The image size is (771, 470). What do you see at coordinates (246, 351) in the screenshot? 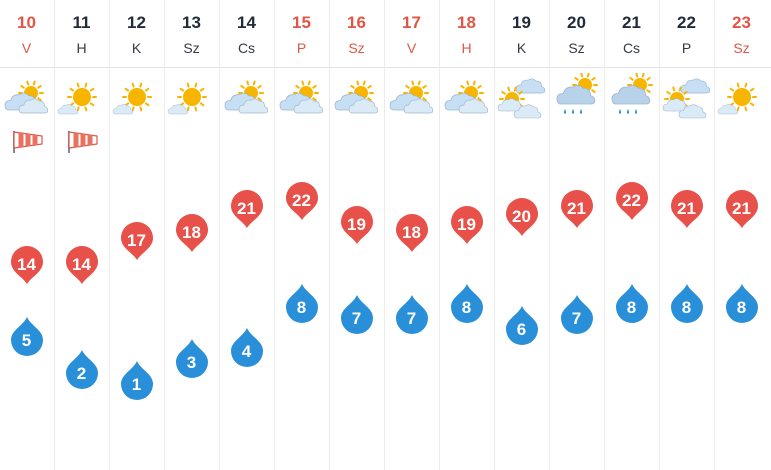
I see `min-temp-value: 4` at bounding box center [246, 351].